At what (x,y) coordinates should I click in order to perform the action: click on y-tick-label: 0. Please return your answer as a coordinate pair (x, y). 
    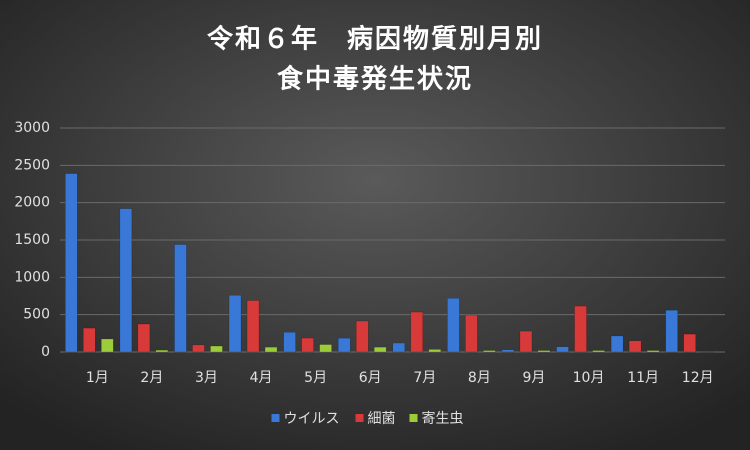
    Looking at the image, I should click on (45, 352).